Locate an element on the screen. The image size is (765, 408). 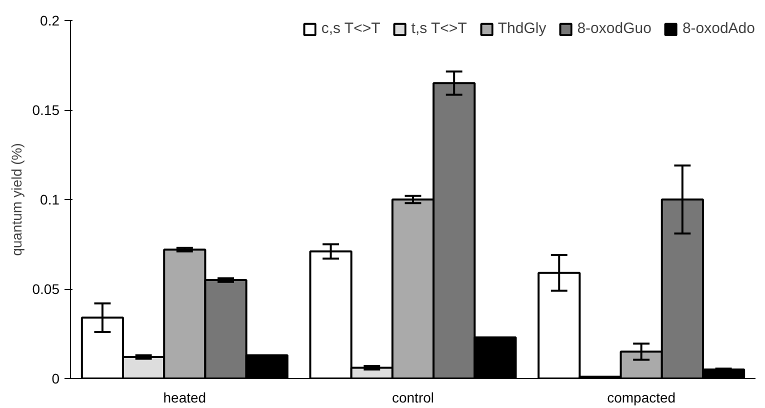
x-tick-label: control is located at coordinates (413, 398).